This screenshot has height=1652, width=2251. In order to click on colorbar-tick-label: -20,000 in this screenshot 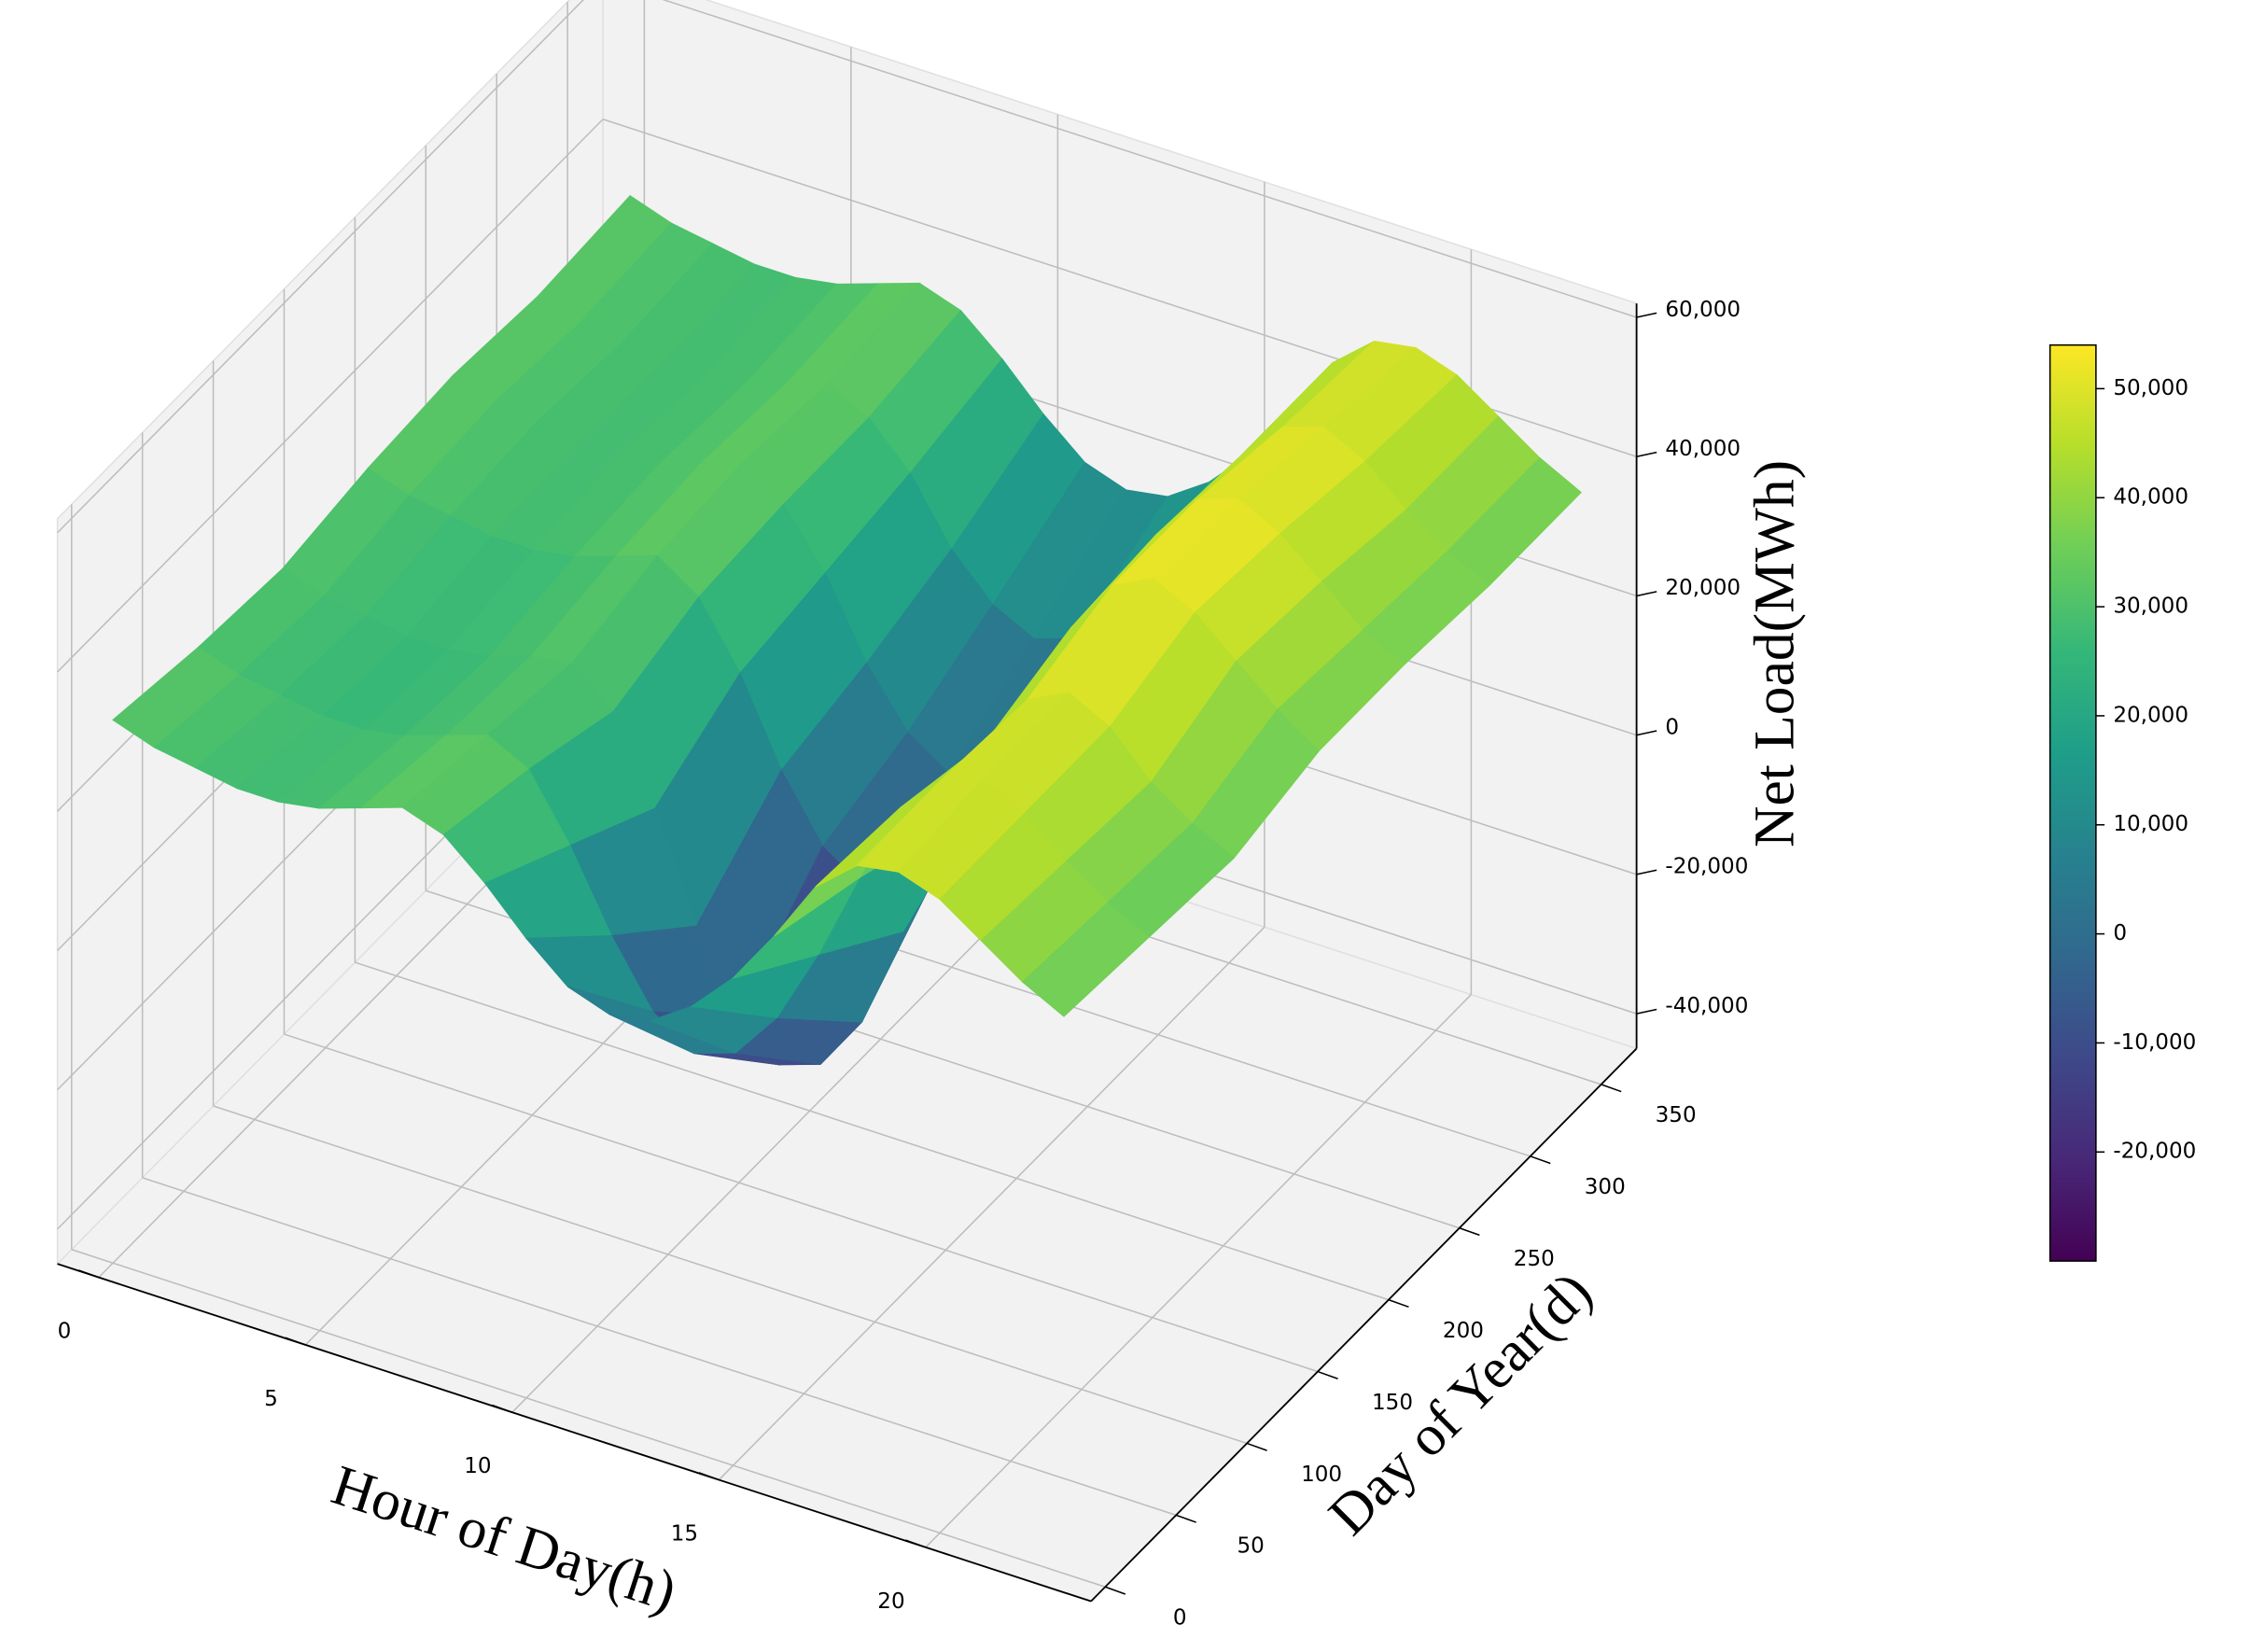, I will do `click(2154, 1152)`.